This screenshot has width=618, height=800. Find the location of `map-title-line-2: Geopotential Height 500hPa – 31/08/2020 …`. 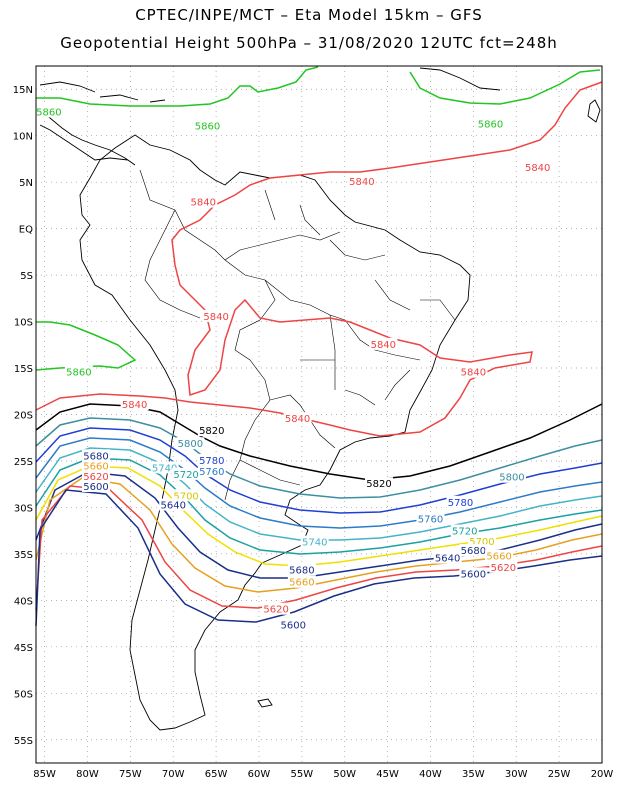

map-title-line-2: Geopotential Height 500hPa – 31/08/2020 … is located at coordinates (309, 43).